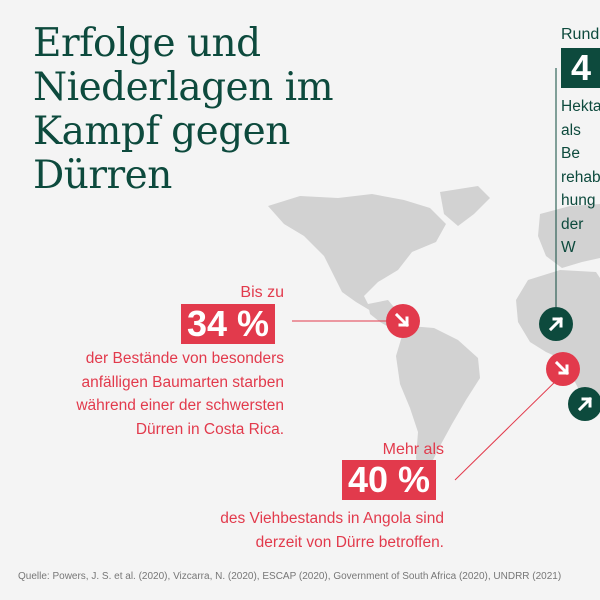 The width and height of the screenshot is (600, 600). I want to click on angola-prefix: Mehr als, so click(413, 449).